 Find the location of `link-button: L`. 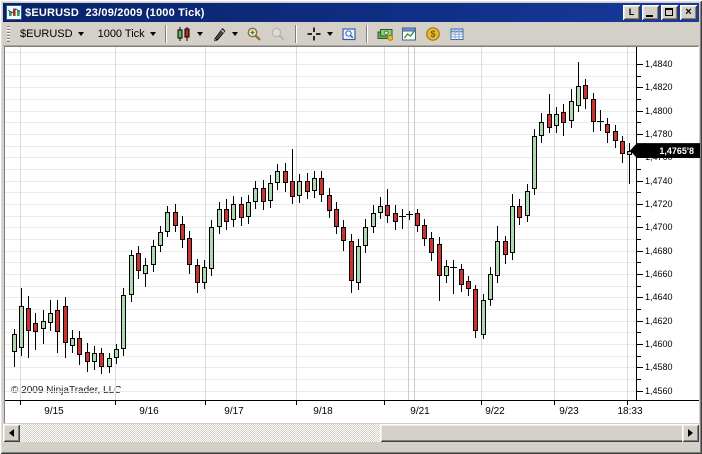

link-button: L is located at coordinates (631, 12).